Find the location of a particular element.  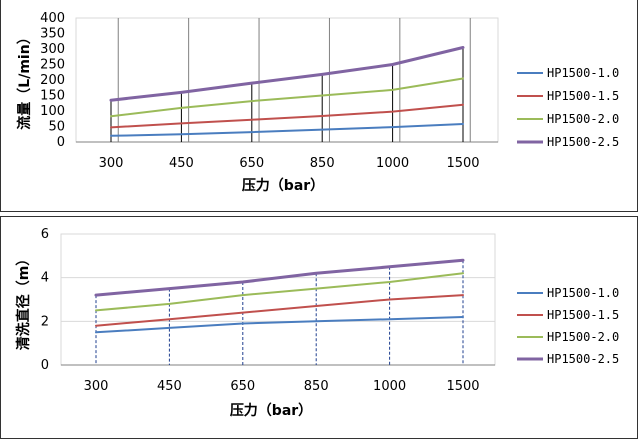

y-tick-label: 50 is located at coordinates (56, 127).